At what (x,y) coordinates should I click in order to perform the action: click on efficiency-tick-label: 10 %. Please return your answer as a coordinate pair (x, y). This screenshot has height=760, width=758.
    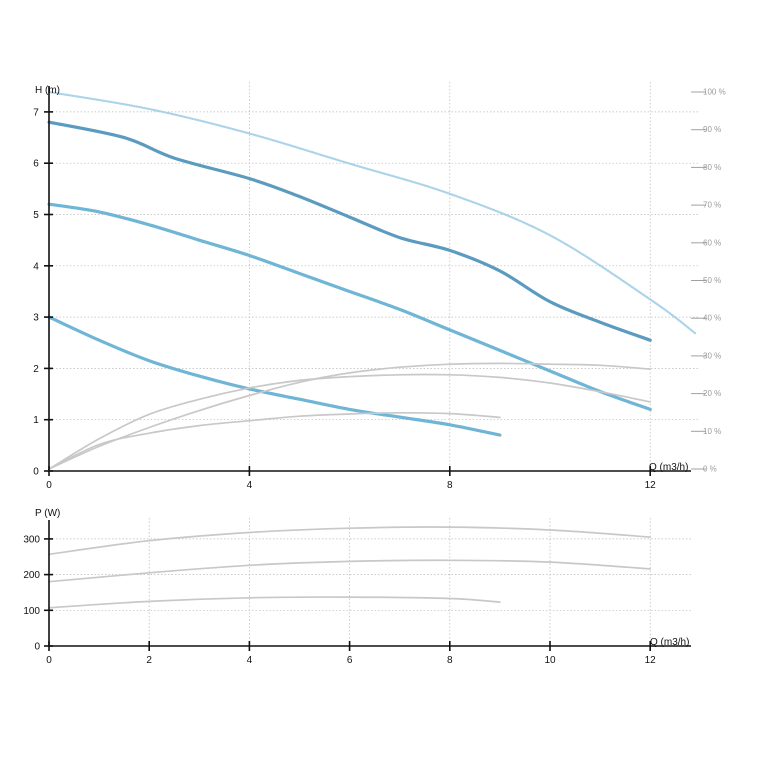
    Looking at the image, I should click on (712, 431).